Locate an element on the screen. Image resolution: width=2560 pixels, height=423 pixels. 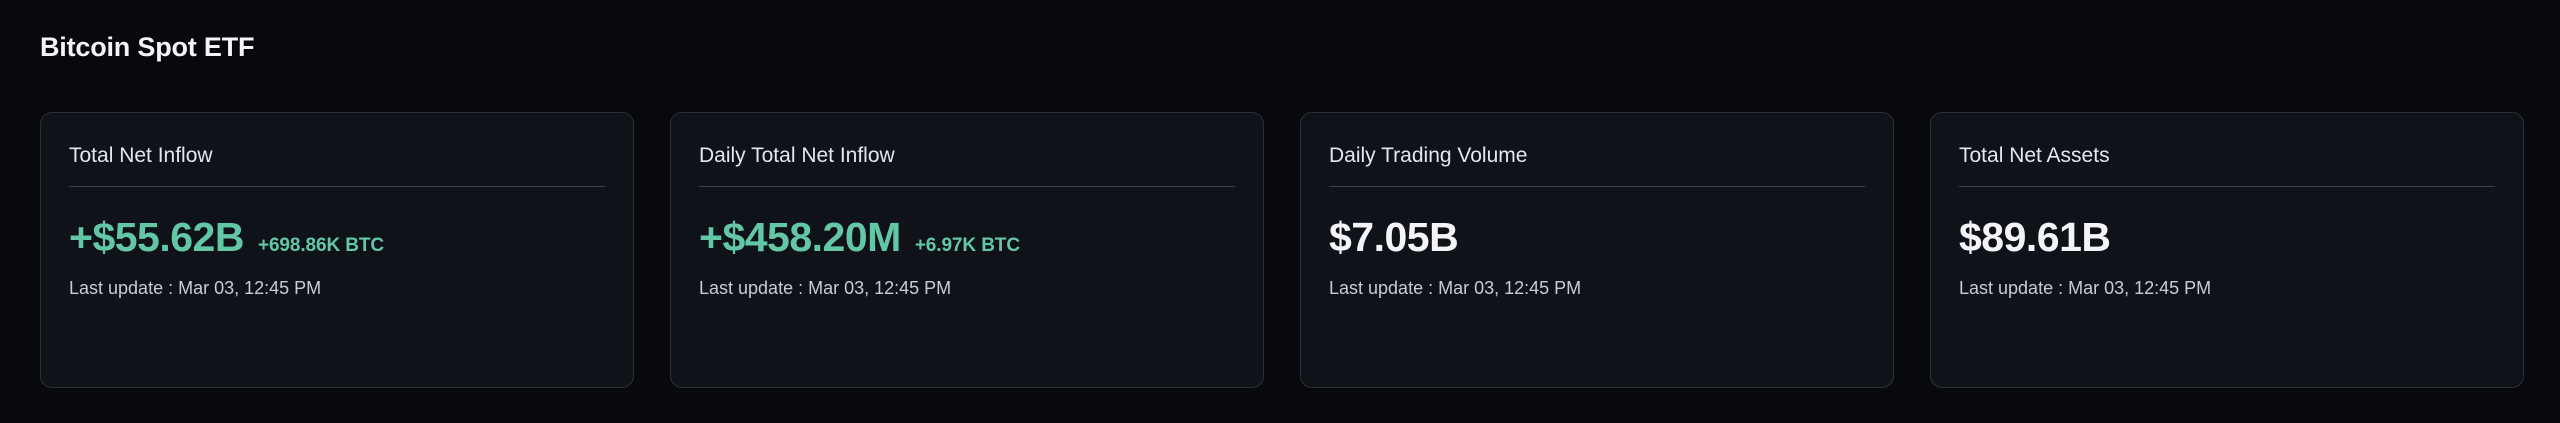
card-value-row: +$55.62B +698.86K BTC is located at coordinates (337, 237).